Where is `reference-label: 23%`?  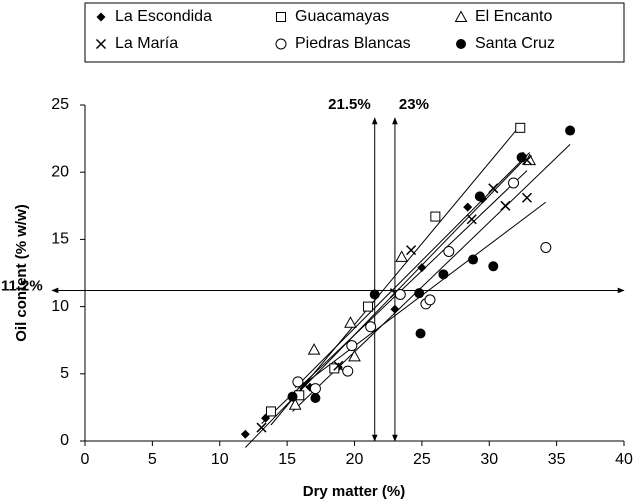 reference-label: 23% is located at coordinates (414, 104).